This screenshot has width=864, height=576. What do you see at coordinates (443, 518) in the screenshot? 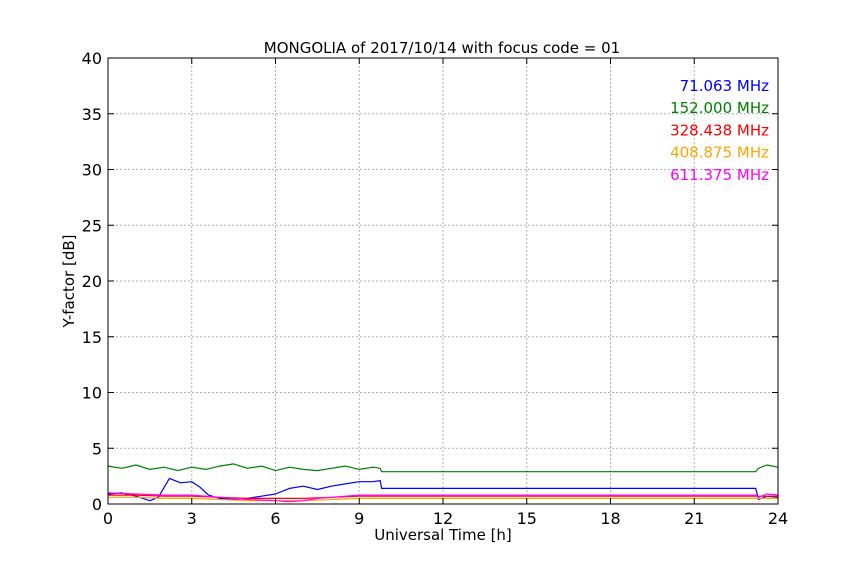
I see `x-tick-label: 12` at bounding box center [443, 518].